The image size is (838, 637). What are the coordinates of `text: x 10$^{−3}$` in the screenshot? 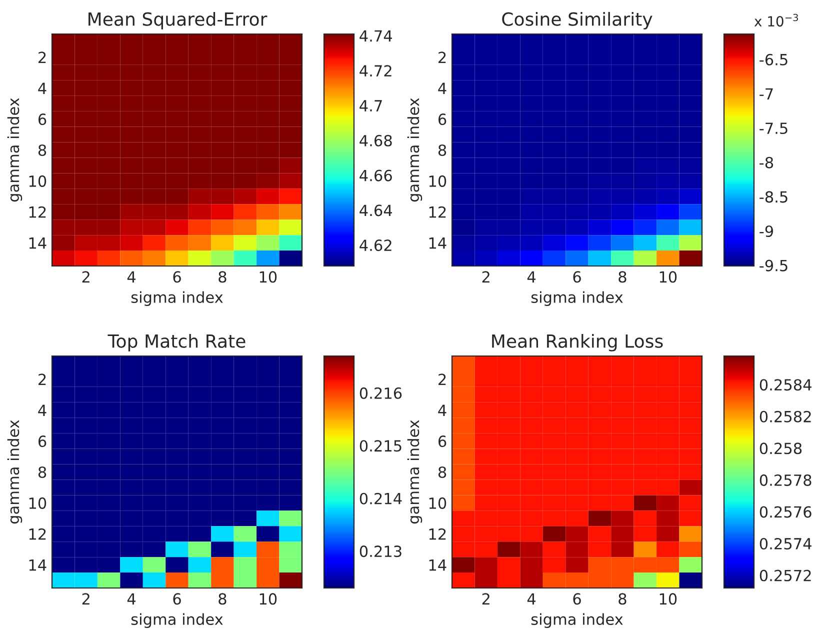 It's located at (776, 20).